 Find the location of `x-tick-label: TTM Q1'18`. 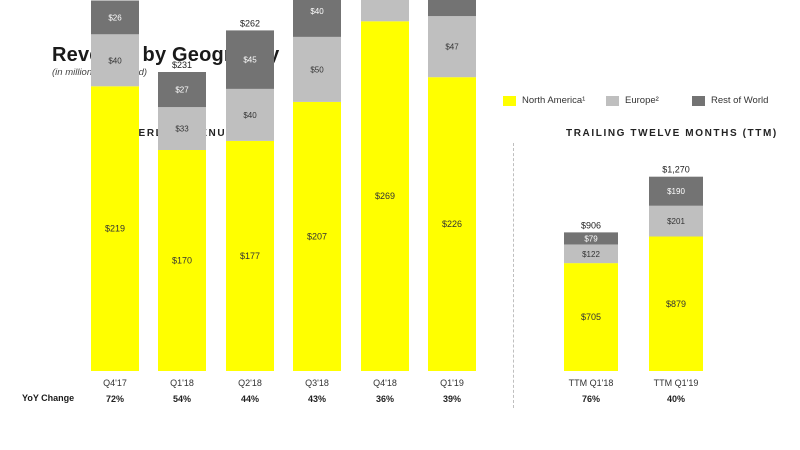

x-tick-label: TTM Q1'18 is located at coordinates (591, 383).